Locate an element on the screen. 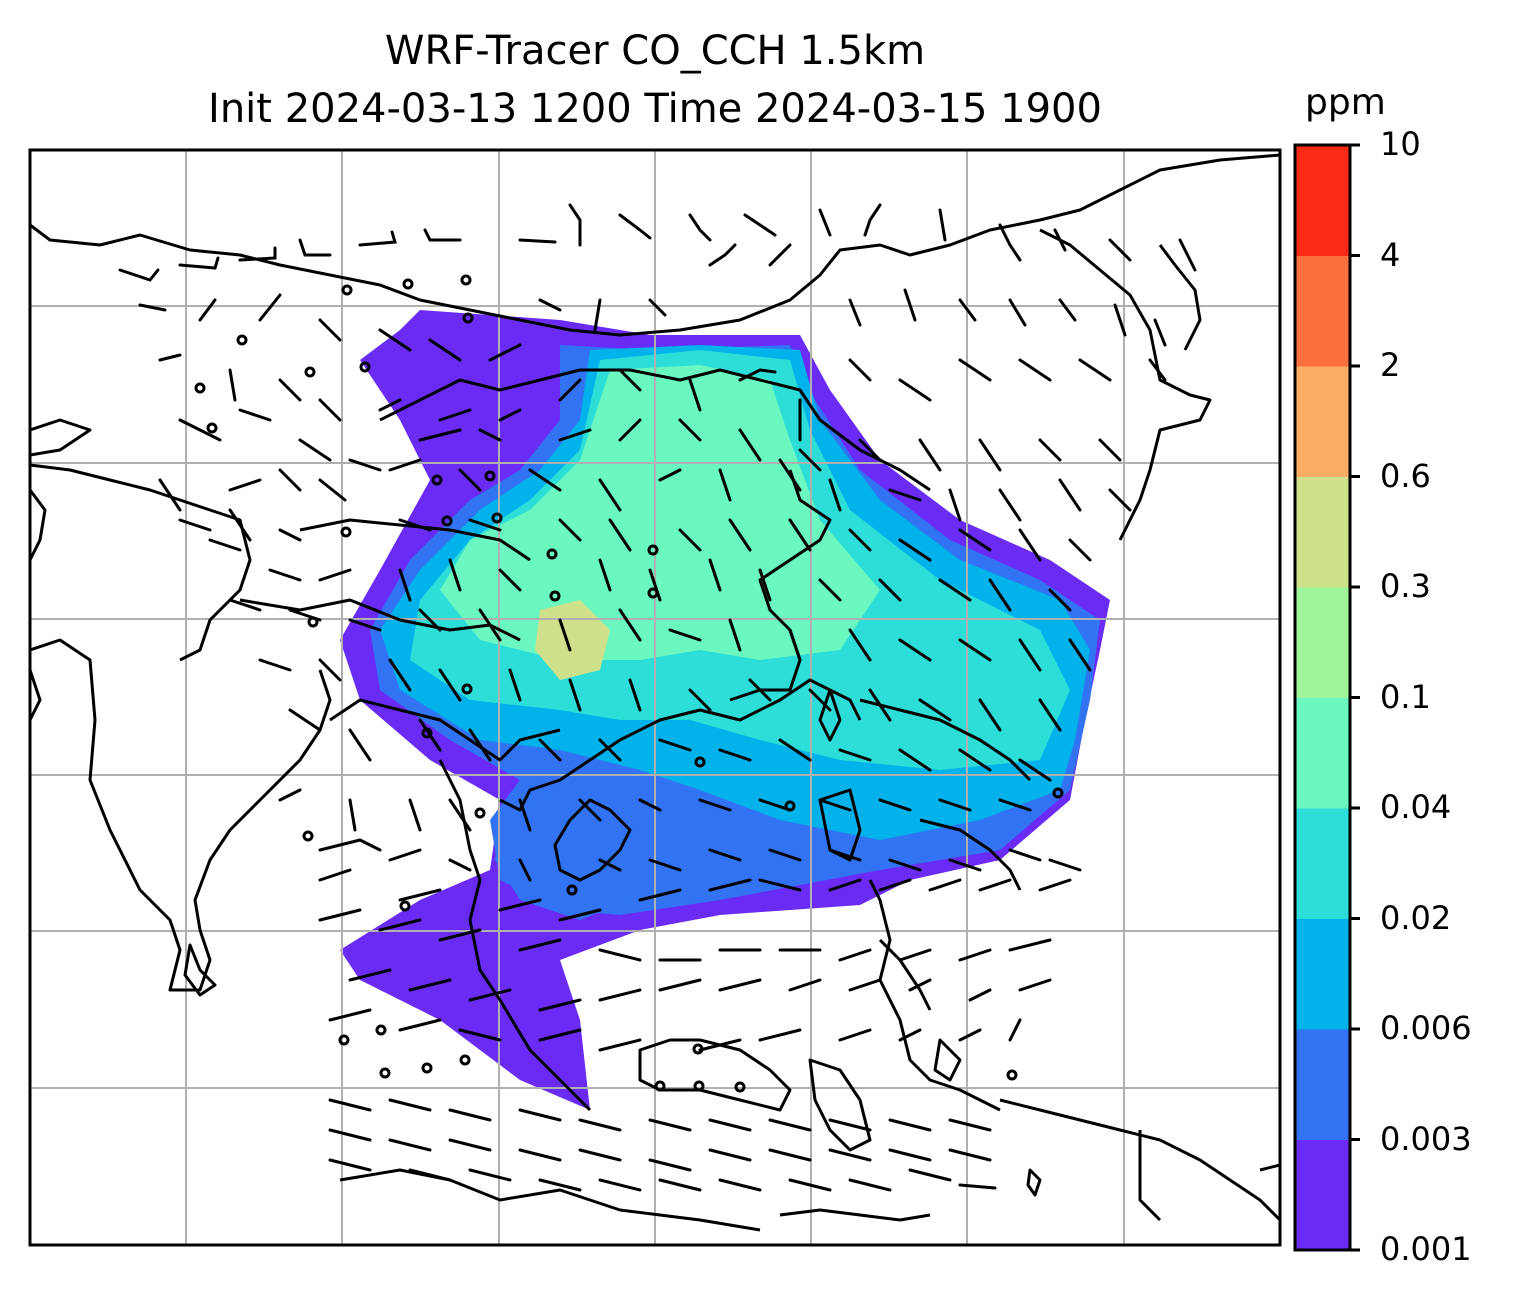  plume-pocket is located at coordinates (572, 855).